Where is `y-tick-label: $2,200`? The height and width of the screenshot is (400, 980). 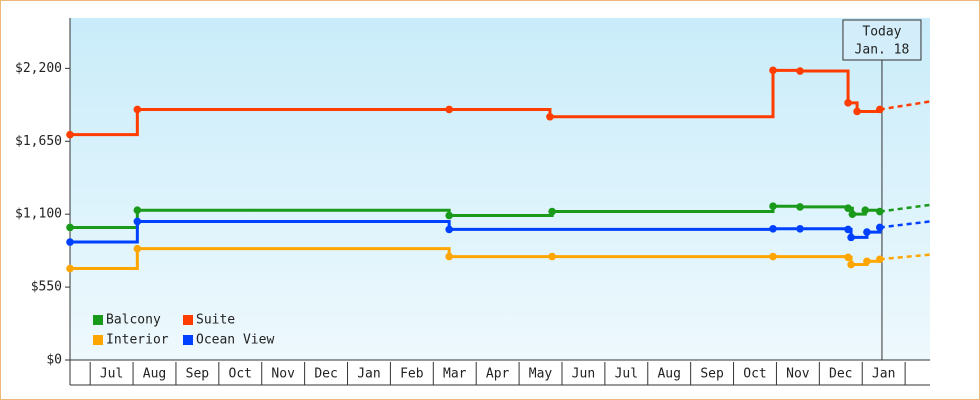 y-tick-label: $2,200 is located at coordinates (38, 68).